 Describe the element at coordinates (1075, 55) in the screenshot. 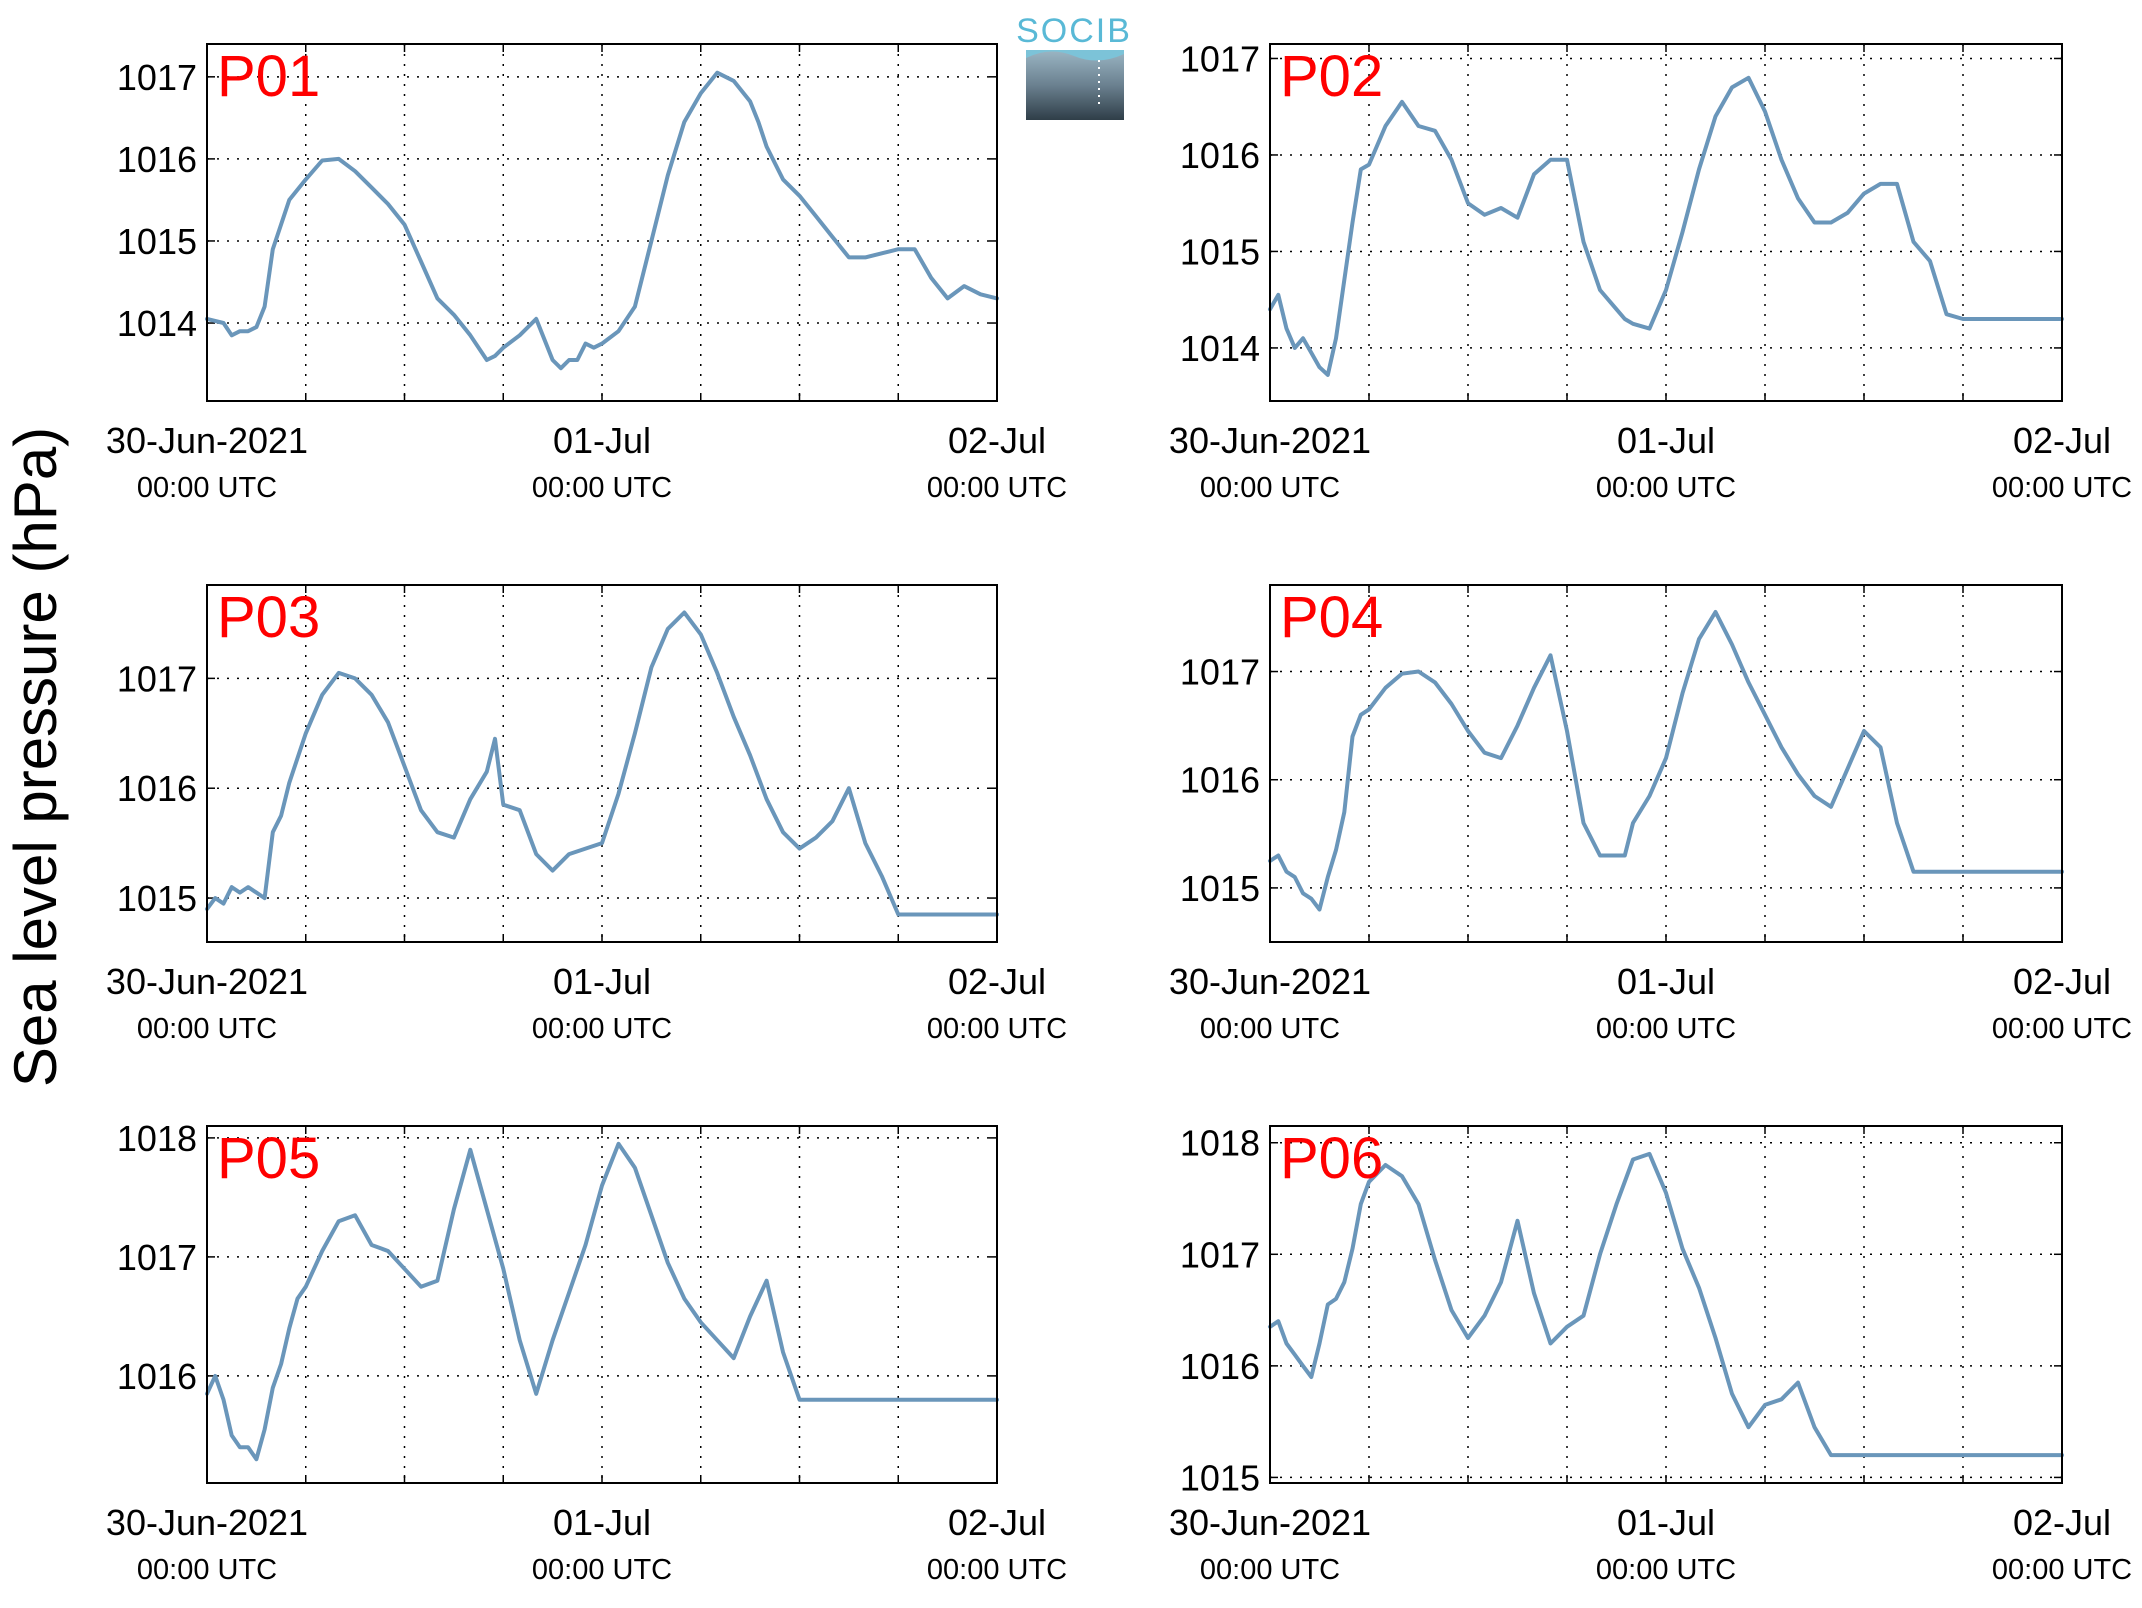

I see `socib-logo-wave` at that location.